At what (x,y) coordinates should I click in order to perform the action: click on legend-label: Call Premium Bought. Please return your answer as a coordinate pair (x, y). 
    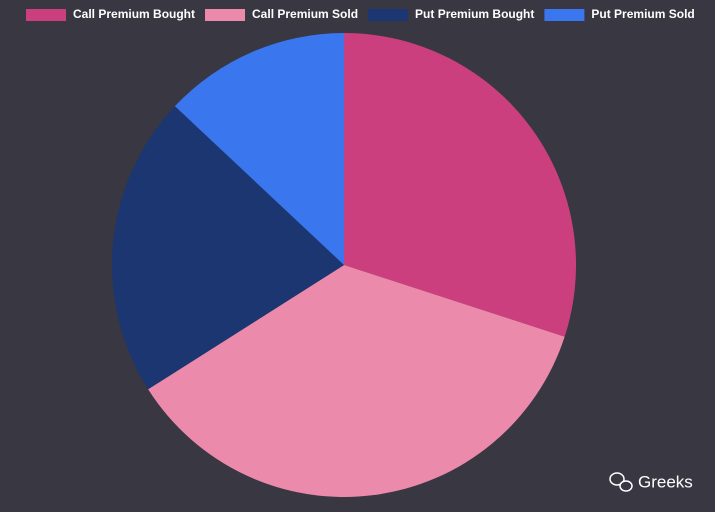
    Looking at the image, I should click on (134, 14).